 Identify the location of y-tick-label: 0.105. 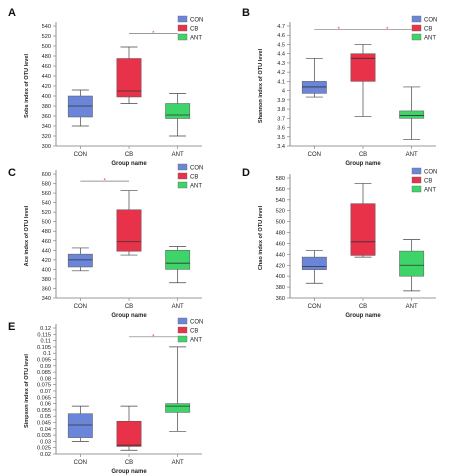
(44, 348).